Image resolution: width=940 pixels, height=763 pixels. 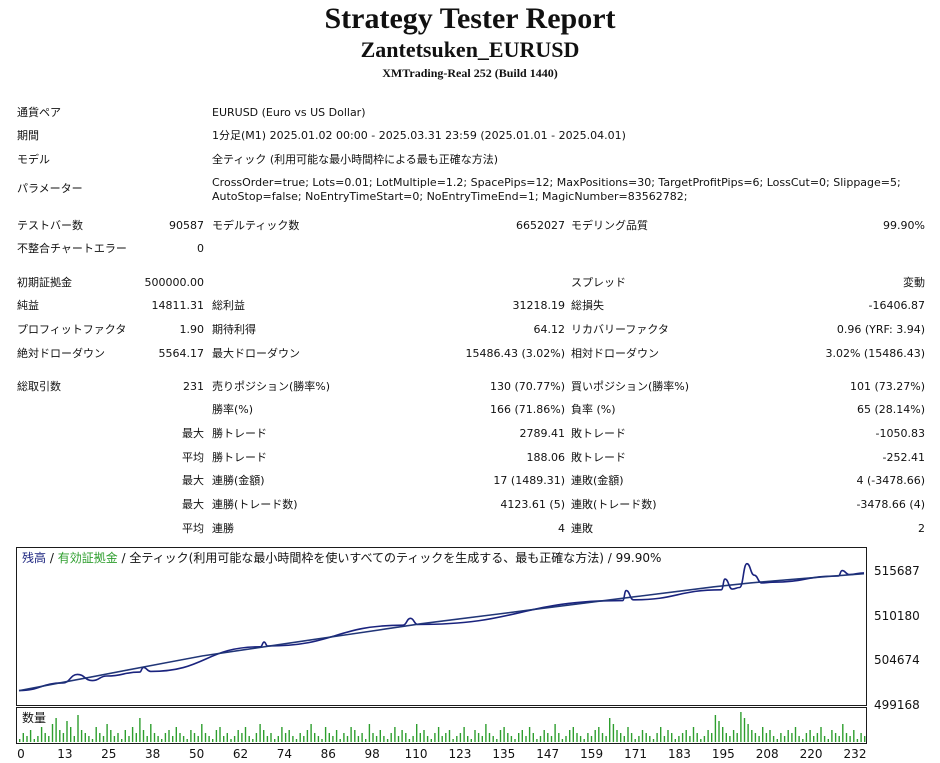 What do you see at coordinates (598, 433) in the screenshot?
I see `largest-loss-label: 敗トレード` at bounding box center [598, 433].